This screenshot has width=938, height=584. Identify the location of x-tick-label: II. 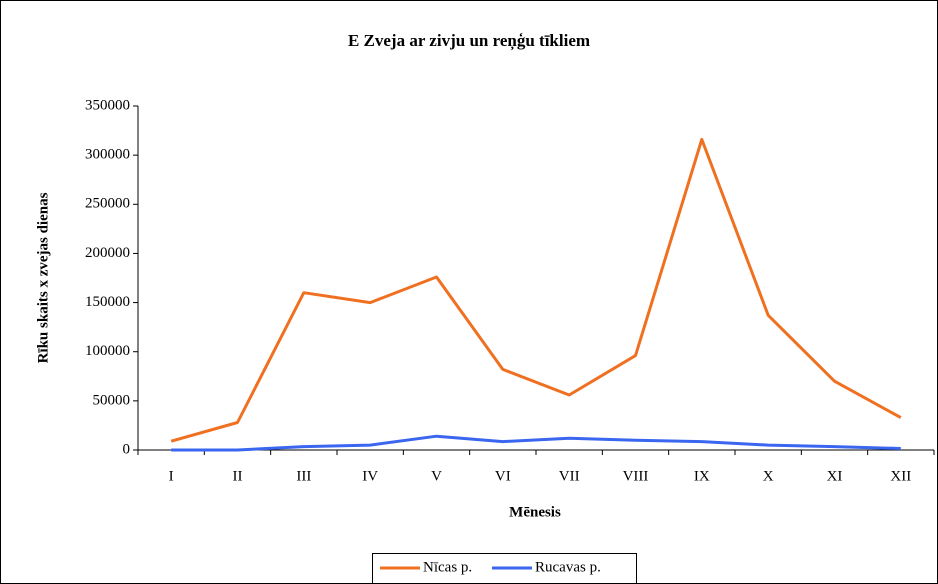
(238, 476).